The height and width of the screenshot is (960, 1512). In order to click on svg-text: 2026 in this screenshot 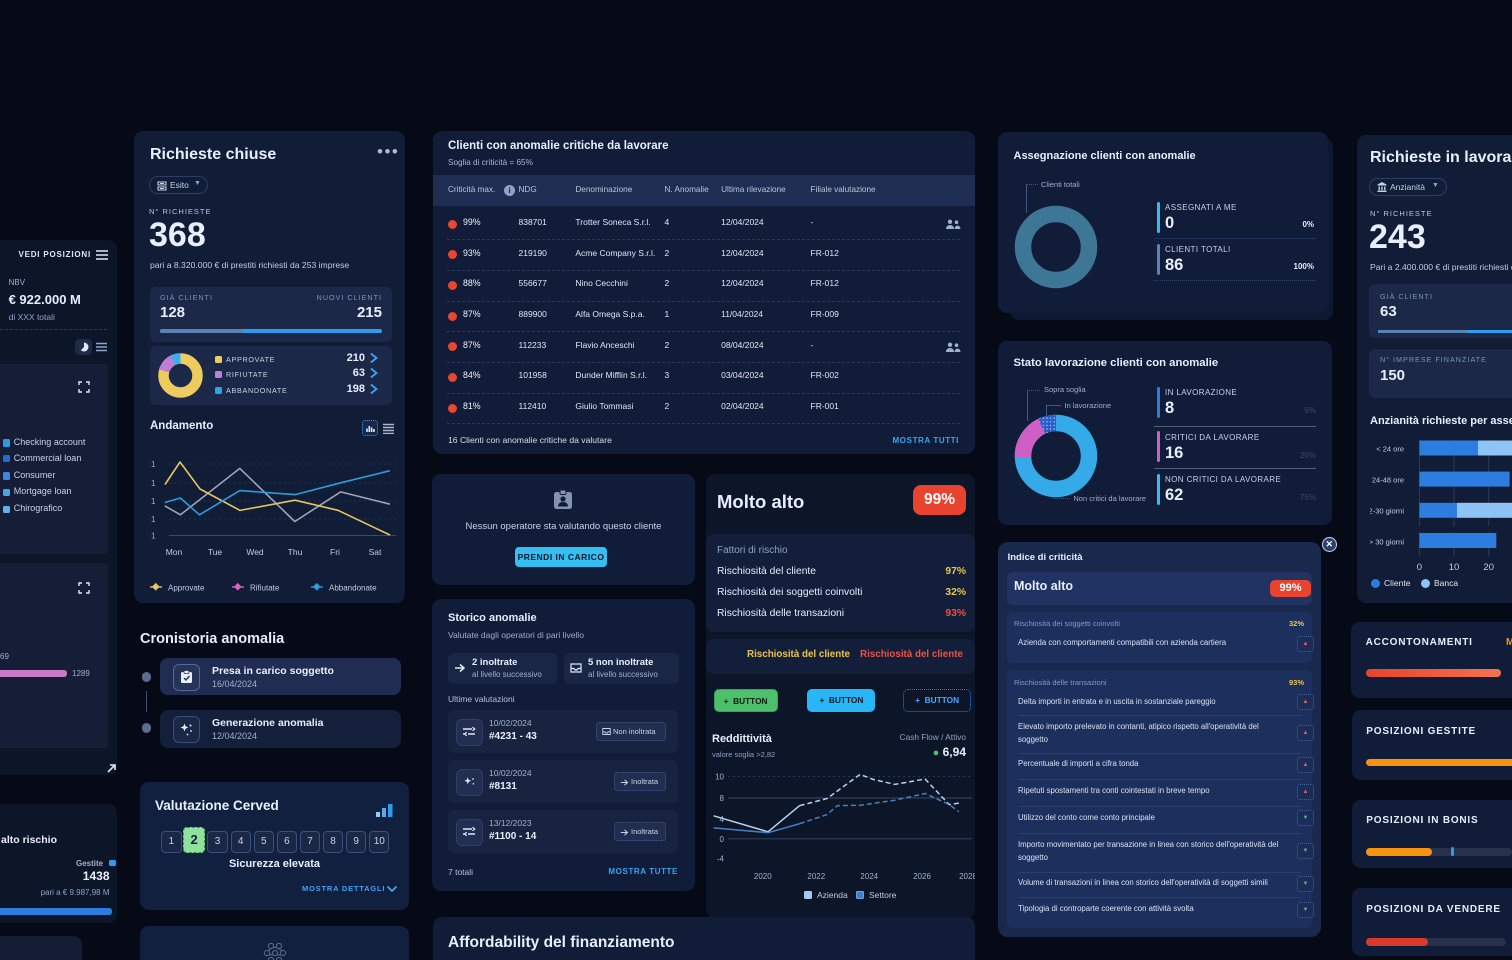, I will do `click(922, 876)`.